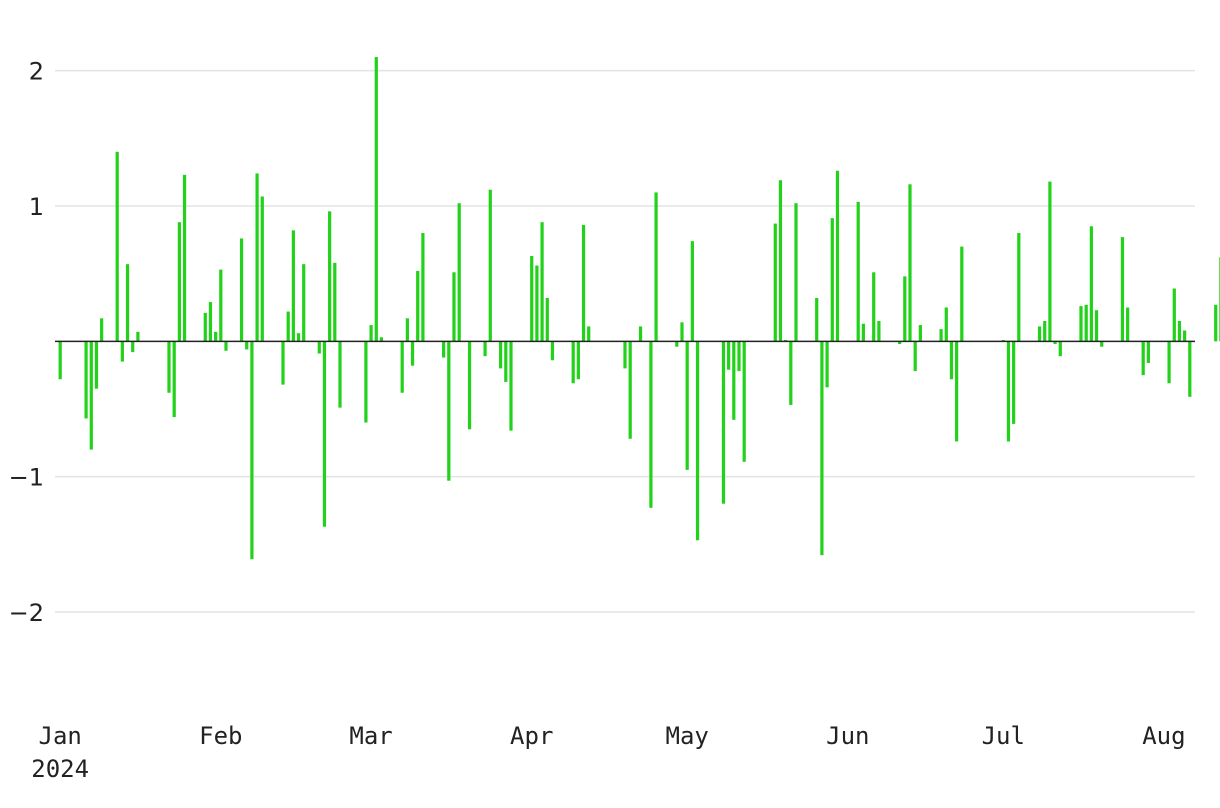 The height and width of the screenshot is (808, 1220). Describe the element at coordinates (220, 736) in the screenshot. I see `x-tick-label: Feb` at that location.